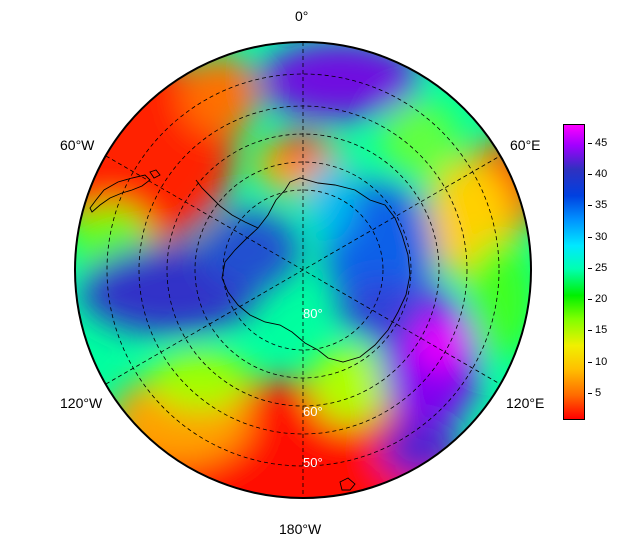 This screenshot has width=625, height=552. What do you see at coordinates (597, 361) in the screenshot?
I see `colorbar-tick-label: 10` at bounding box center [597, 361].